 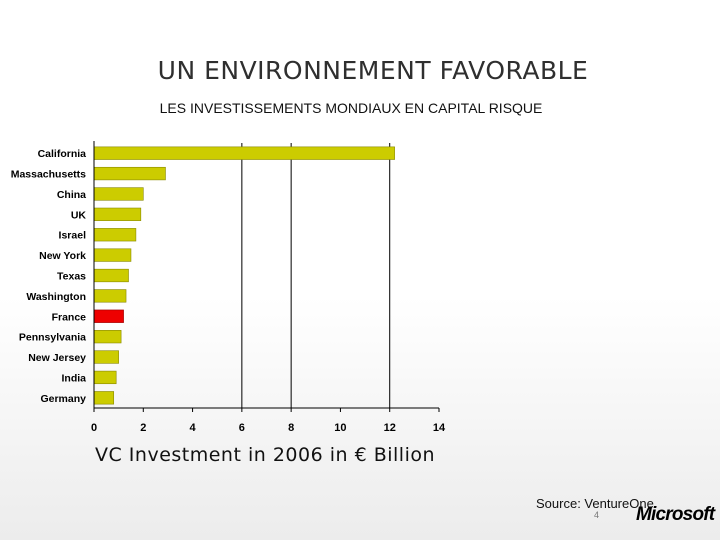 I want to click on x-tick-label-10: 10, so click(x=340, y=428).